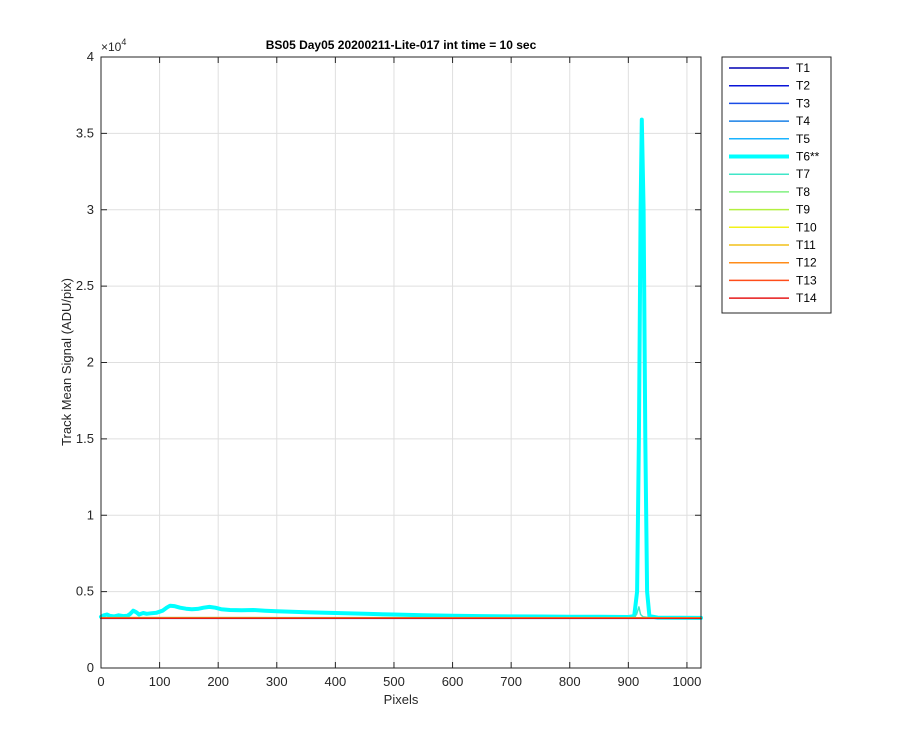 The height and width of the screenshot is (750, 900). What do you see at coordinates (806, 263) in the screenshot?
I see `legend-label: T12` at bounding box center [806, 263].